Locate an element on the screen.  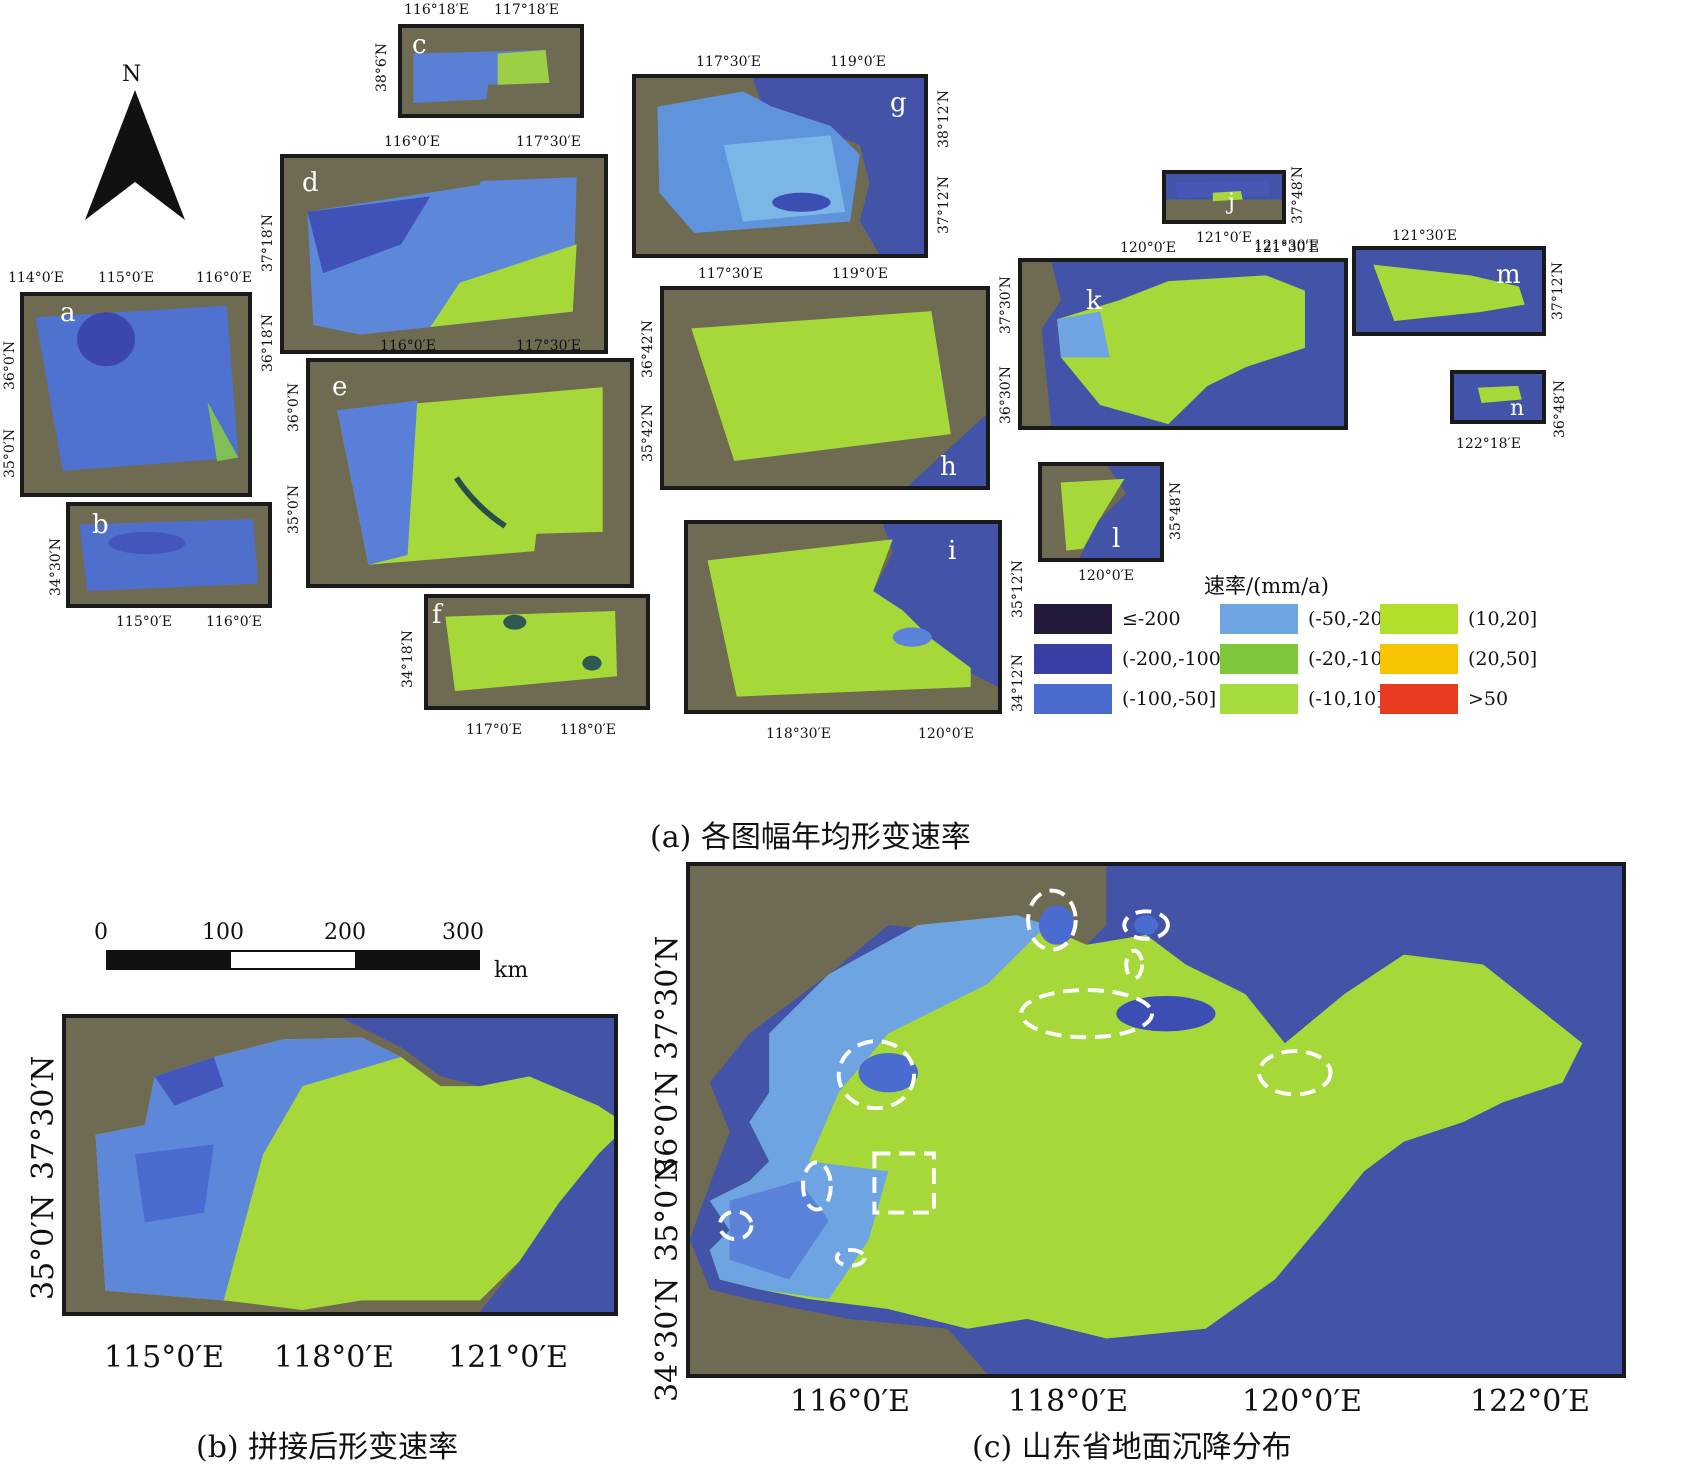
legend-label: (-200,-100] is located at coordinates (1175, 659).